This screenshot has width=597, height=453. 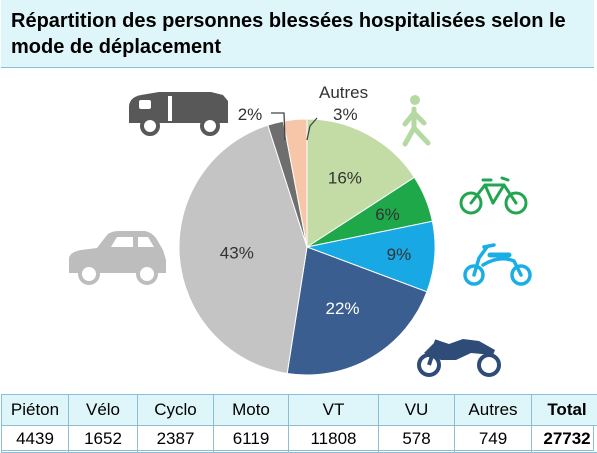 I want to click on slice-label-vlo: 6%, so click(x=387, y=214).